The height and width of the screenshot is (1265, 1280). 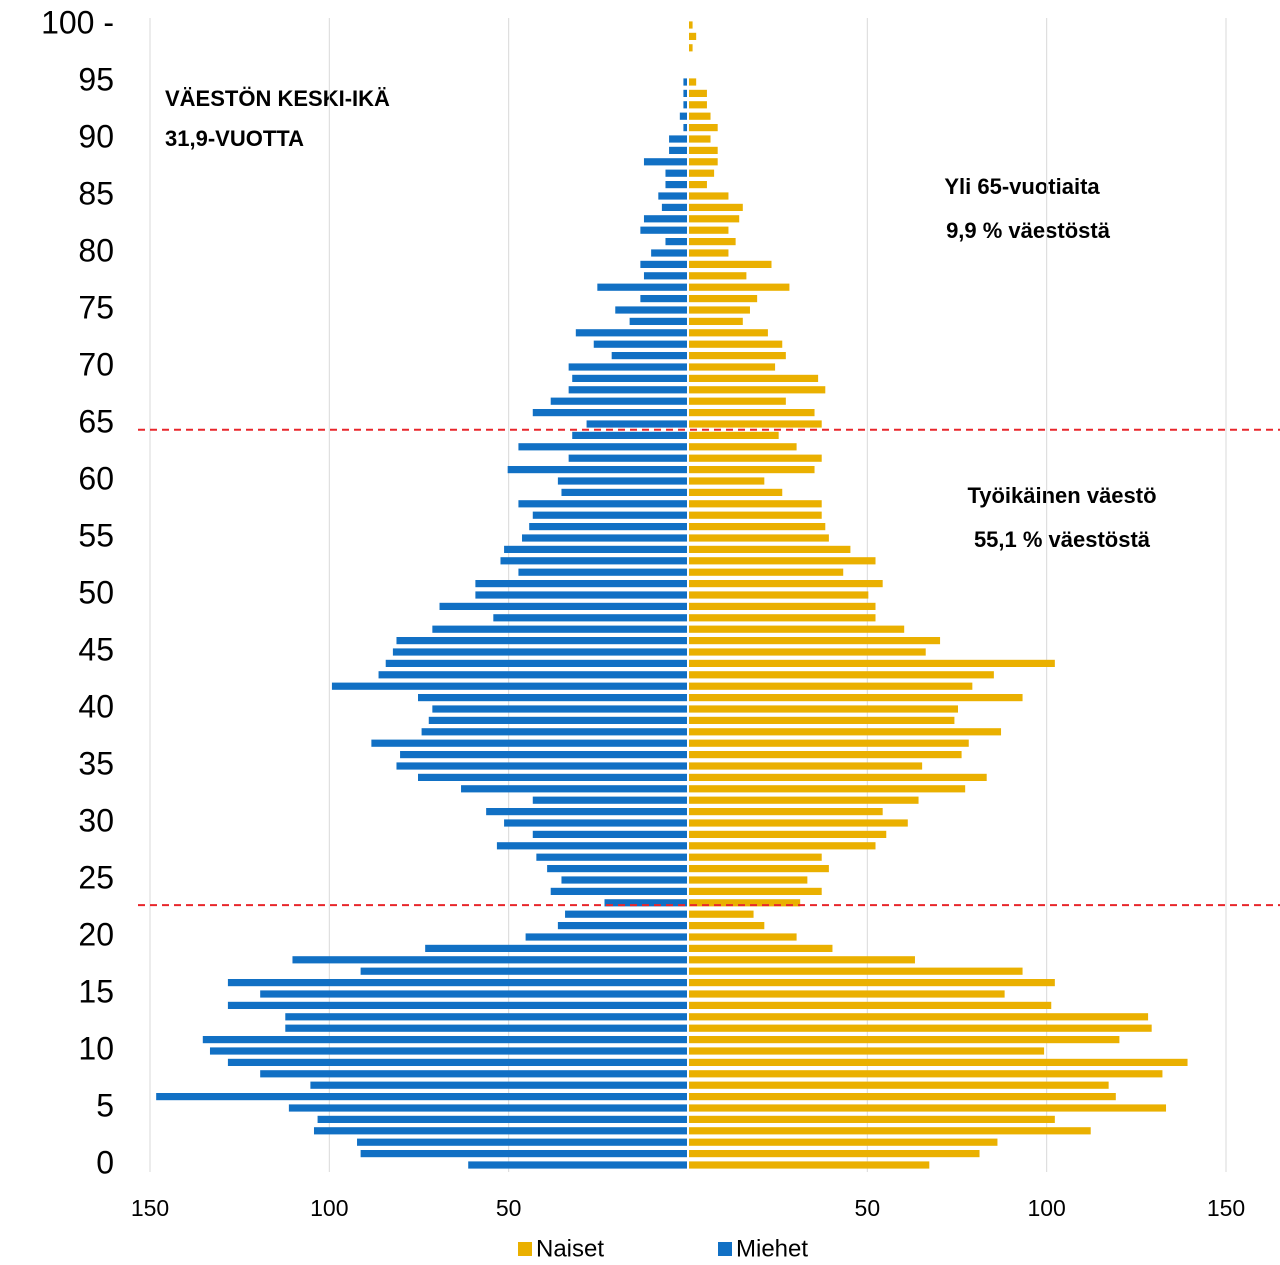 I want to click on annotation: Työikäinen väestö, so click(x=1061, y=495).